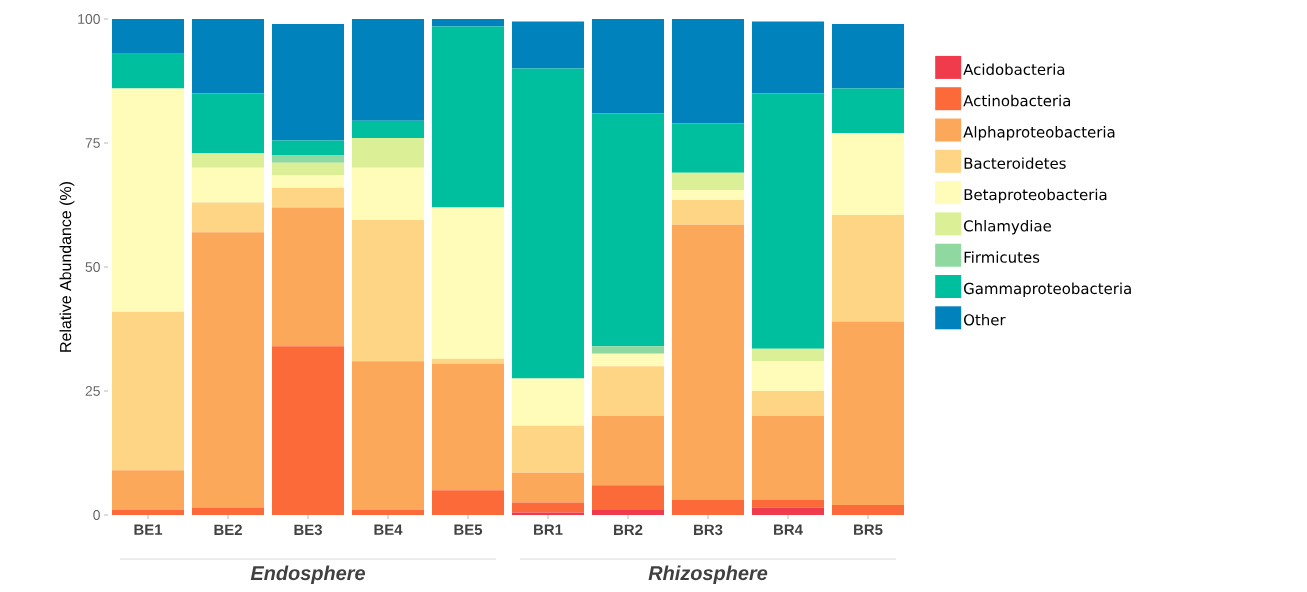 The width and height of the screenshot is (1307, 592). I want to click on legend-label: Chlamydiae, so click(1007, 227).